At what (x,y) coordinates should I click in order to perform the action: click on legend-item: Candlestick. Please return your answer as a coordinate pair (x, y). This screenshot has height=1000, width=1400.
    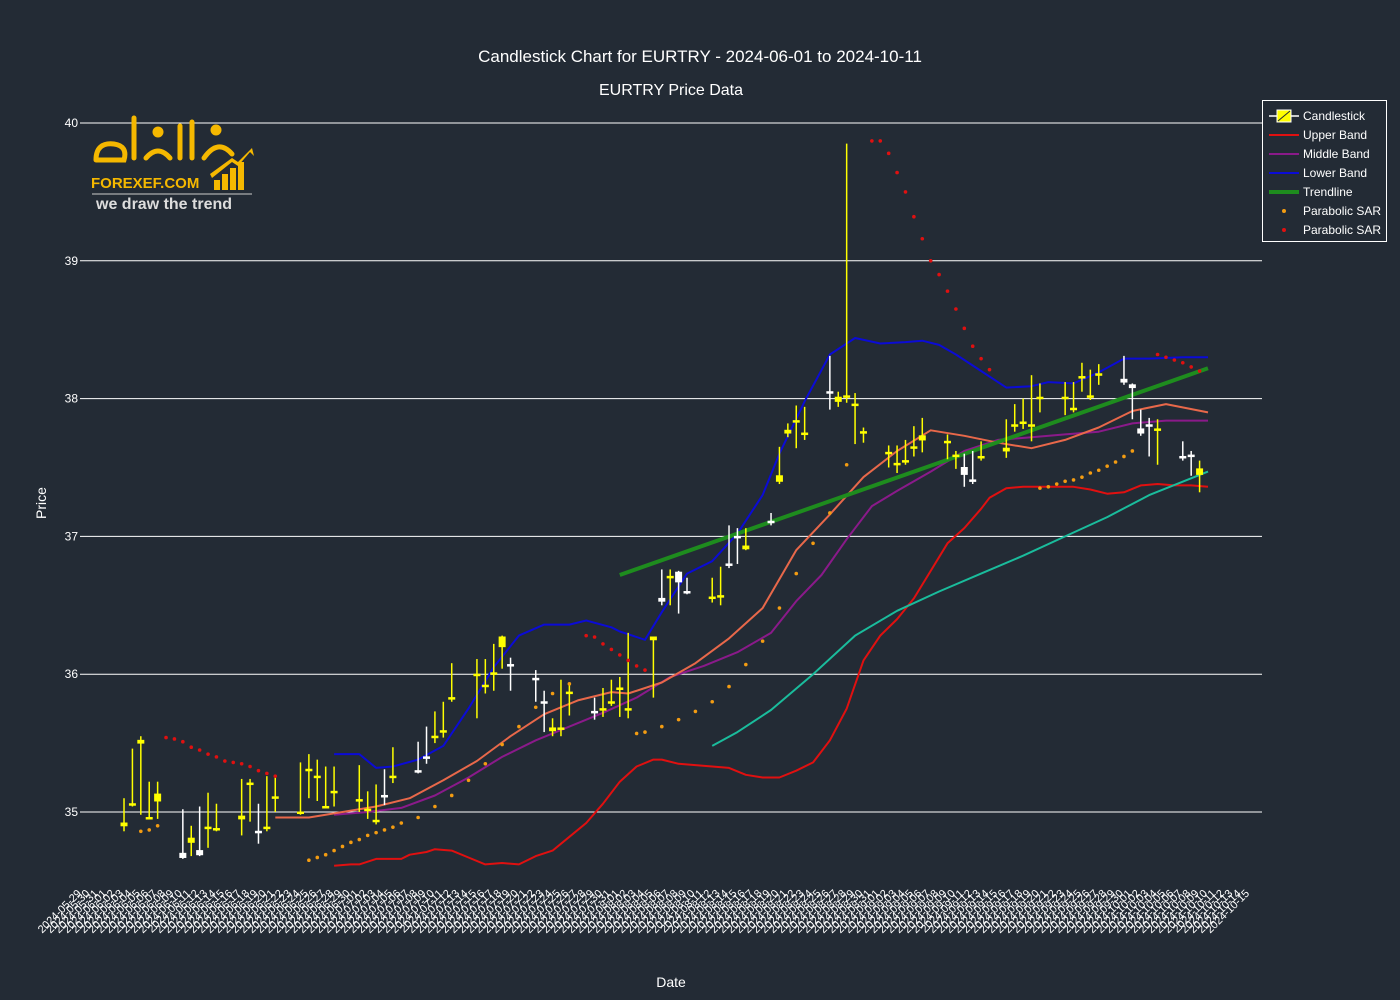
    Looking at the image, I should click on (1328, 116).